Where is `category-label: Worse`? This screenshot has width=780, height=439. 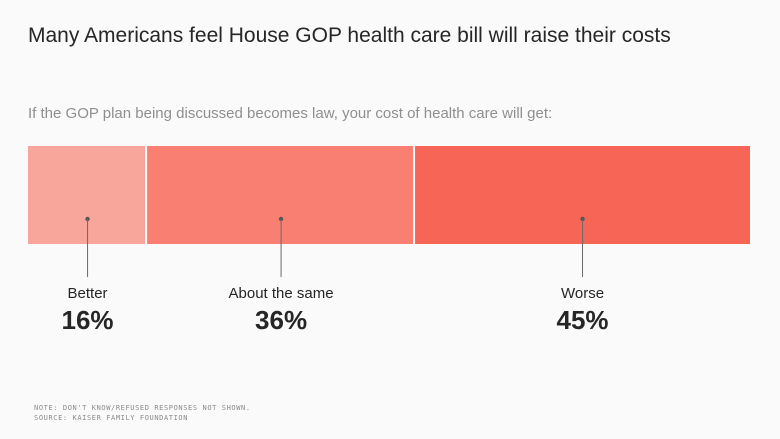 category-label: Worse is located at coordinates (582, 293).